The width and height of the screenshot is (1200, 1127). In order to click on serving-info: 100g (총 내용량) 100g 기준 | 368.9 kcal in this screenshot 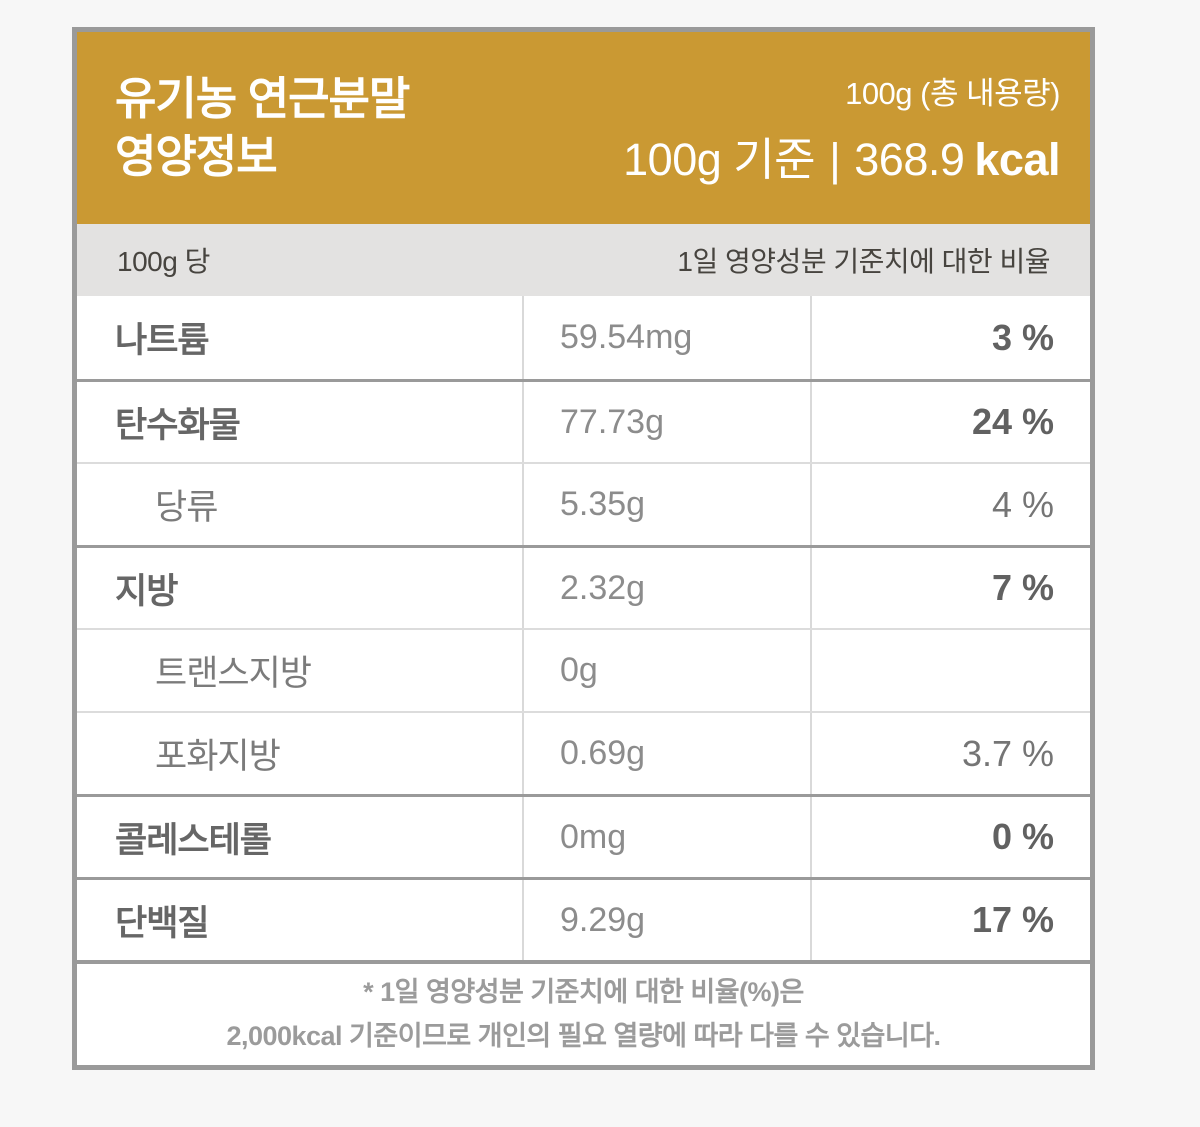, I will do `click(841, 128)`.